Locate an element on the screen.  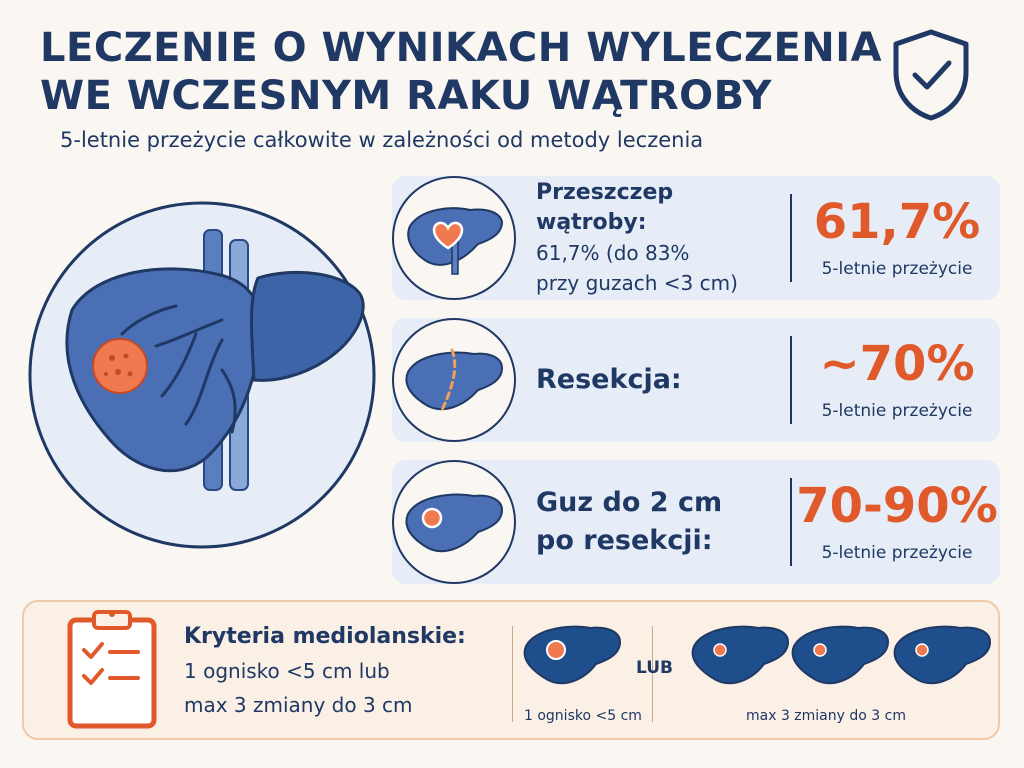
card-resection: Resekcja: ~70% 5-letnie przeżycie is located at coordinates (696, 380).